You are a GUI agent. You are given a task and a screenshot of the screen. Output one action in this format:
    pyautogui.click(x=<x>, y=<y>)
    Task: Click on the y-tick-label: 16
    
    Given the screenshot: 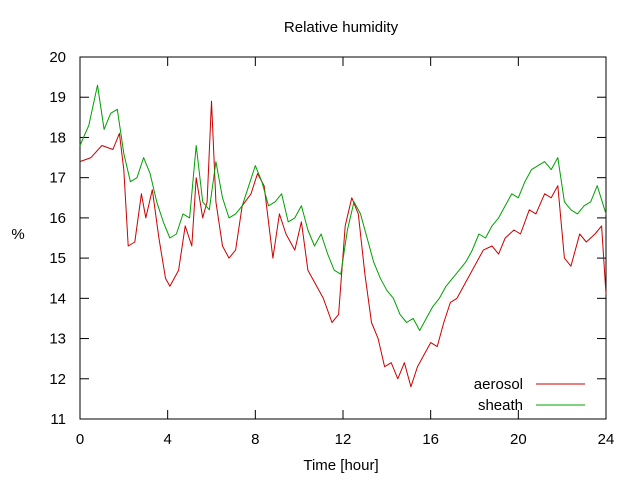 What is the action you would take?
    pyautogui.click(x=57, y=218)
    